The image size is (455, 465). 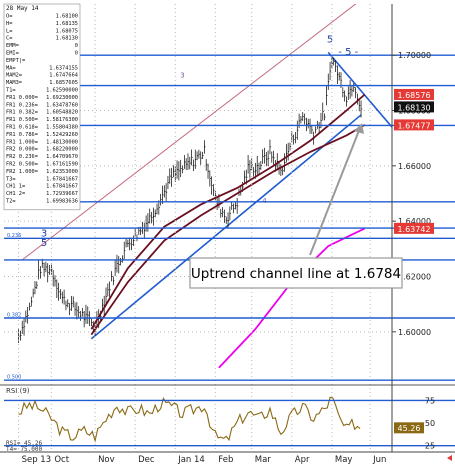 I want to click on info-panel-value: 1.63478760, so click(x=62, y=105).